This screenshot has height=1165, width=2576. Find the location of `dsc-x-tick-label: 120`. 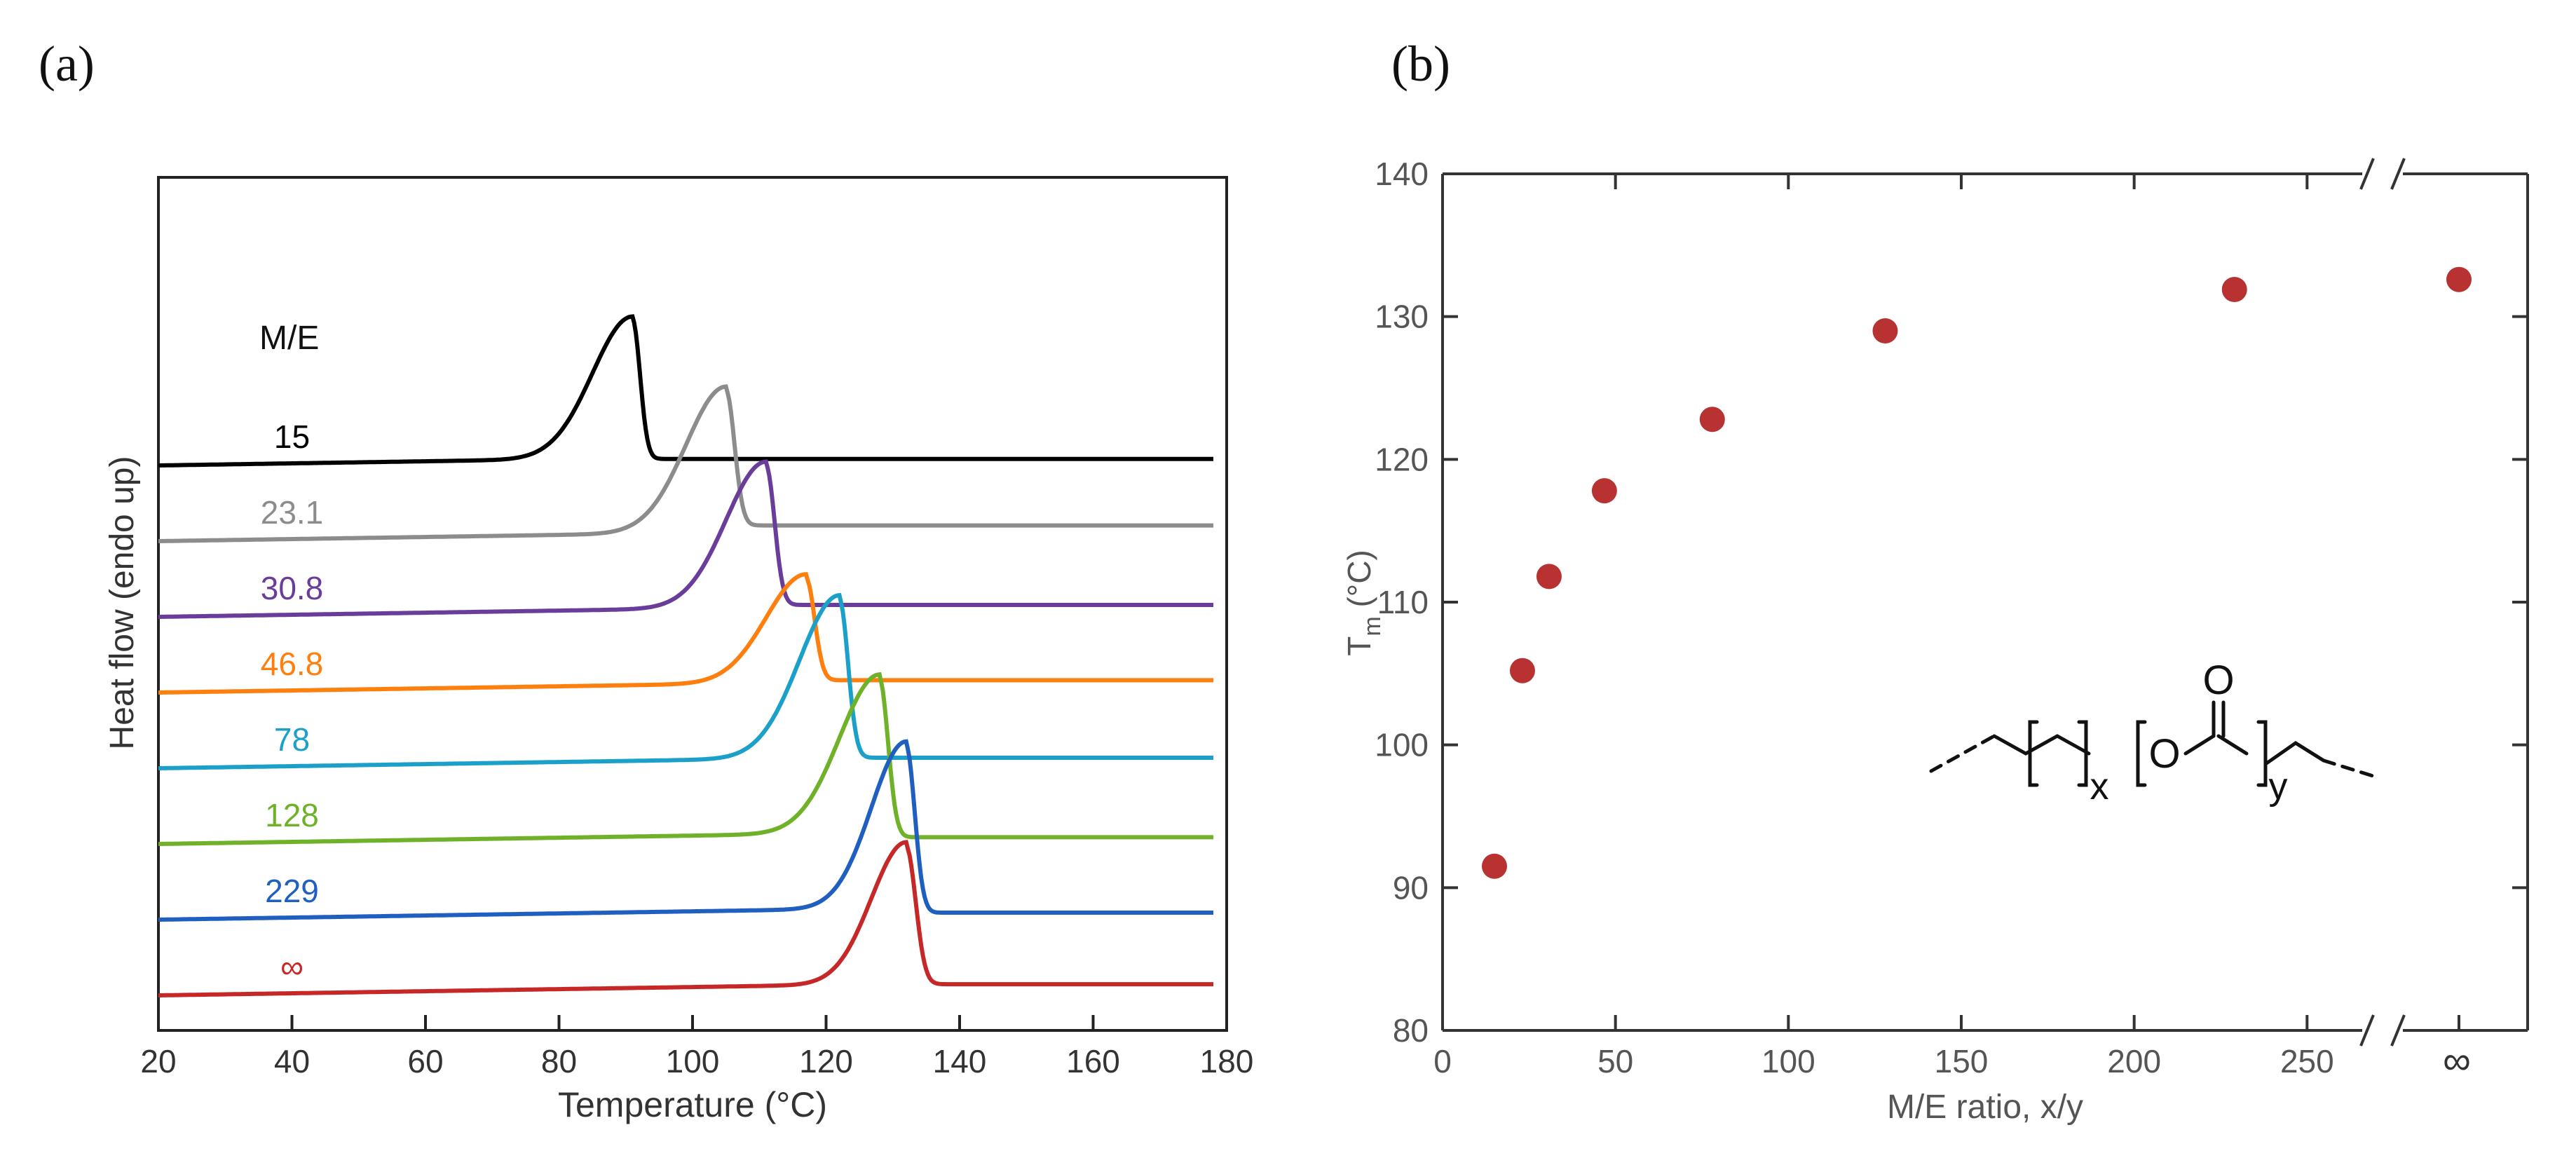

dsc-x-tick-label: 120 is located at coordinates (826, 1061).